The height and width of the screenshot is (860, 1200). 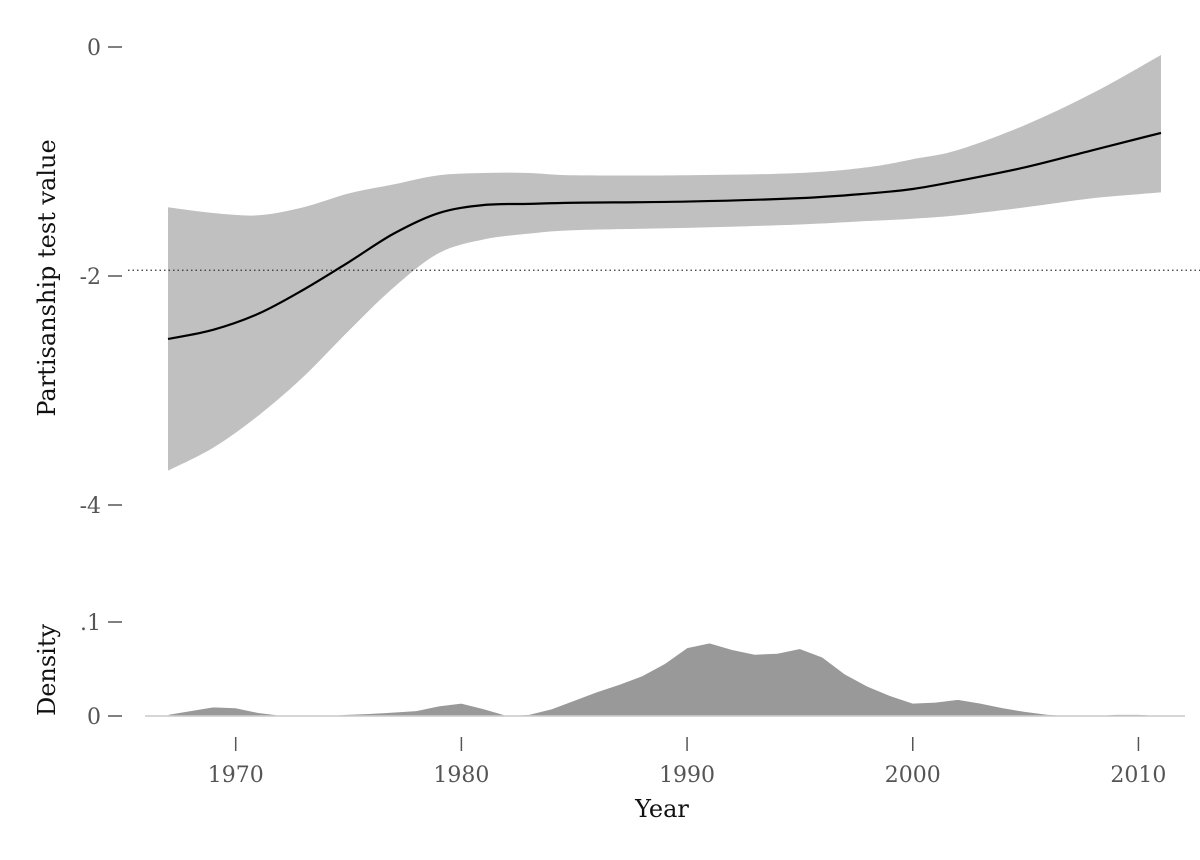 What do you see at coordinates (687, 775) in the screenshot?
I see `x-tick-label: 1990` at bounding box center [687, 775].